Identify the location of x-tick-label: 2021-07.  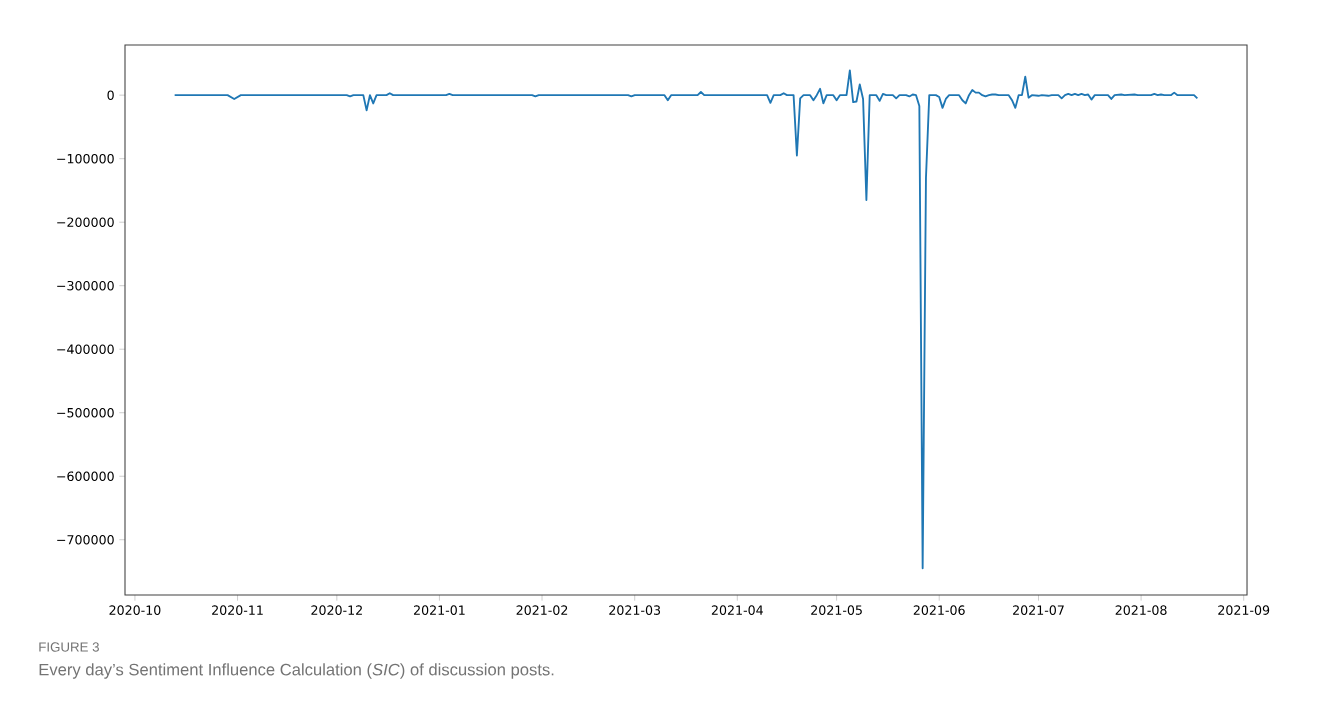
(1038, 610).